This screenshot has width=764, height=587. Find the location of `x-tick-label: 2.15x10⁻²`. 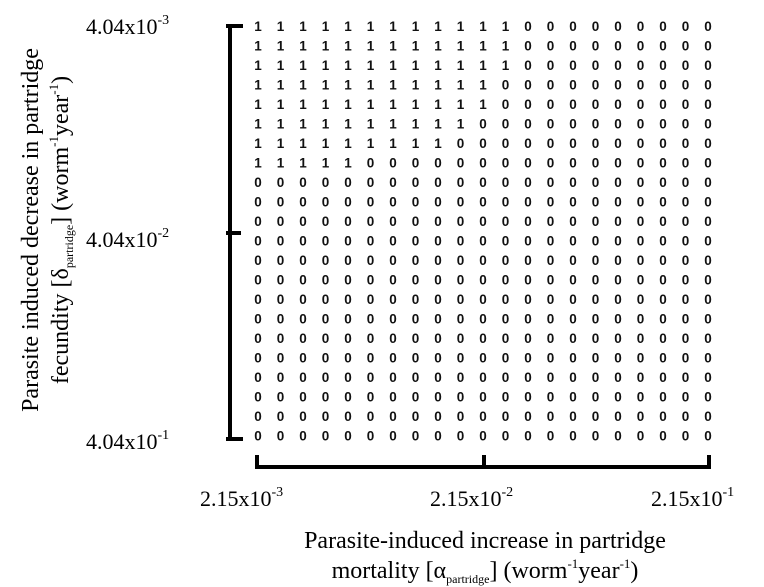

x-tick-label: 2.15x10⁻² is located at coordinates (471, 498).